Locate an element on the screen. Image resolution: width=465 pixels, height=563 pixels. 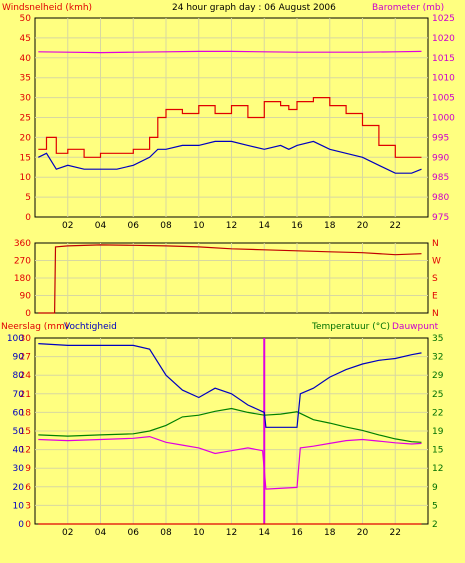
left-tick-label: 35 is located at coordinates (25, 79).